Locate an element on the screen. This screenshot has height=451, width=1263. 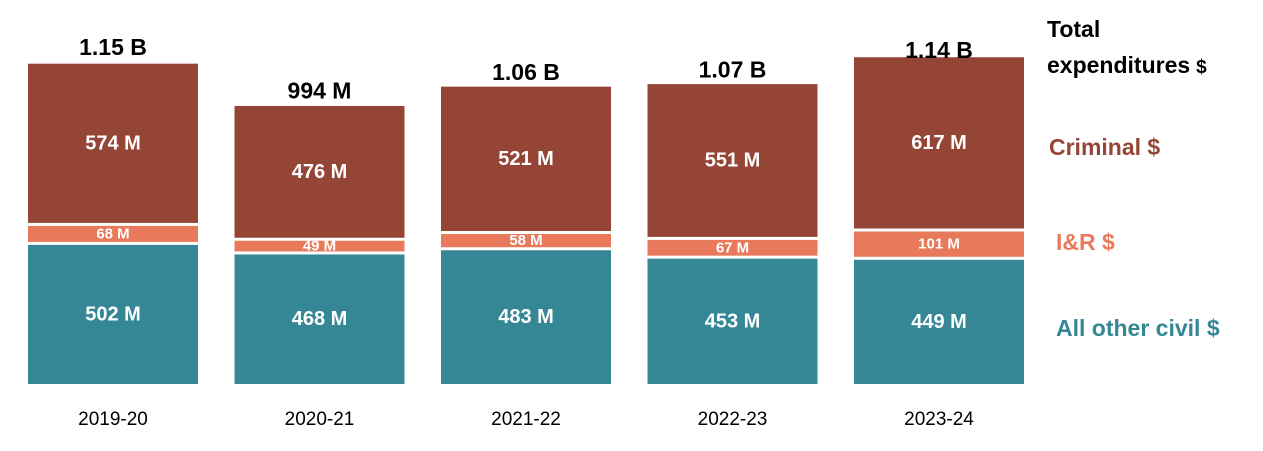
data-label-i-r-2021-22: 58 M is located at coordinates (525, 240).